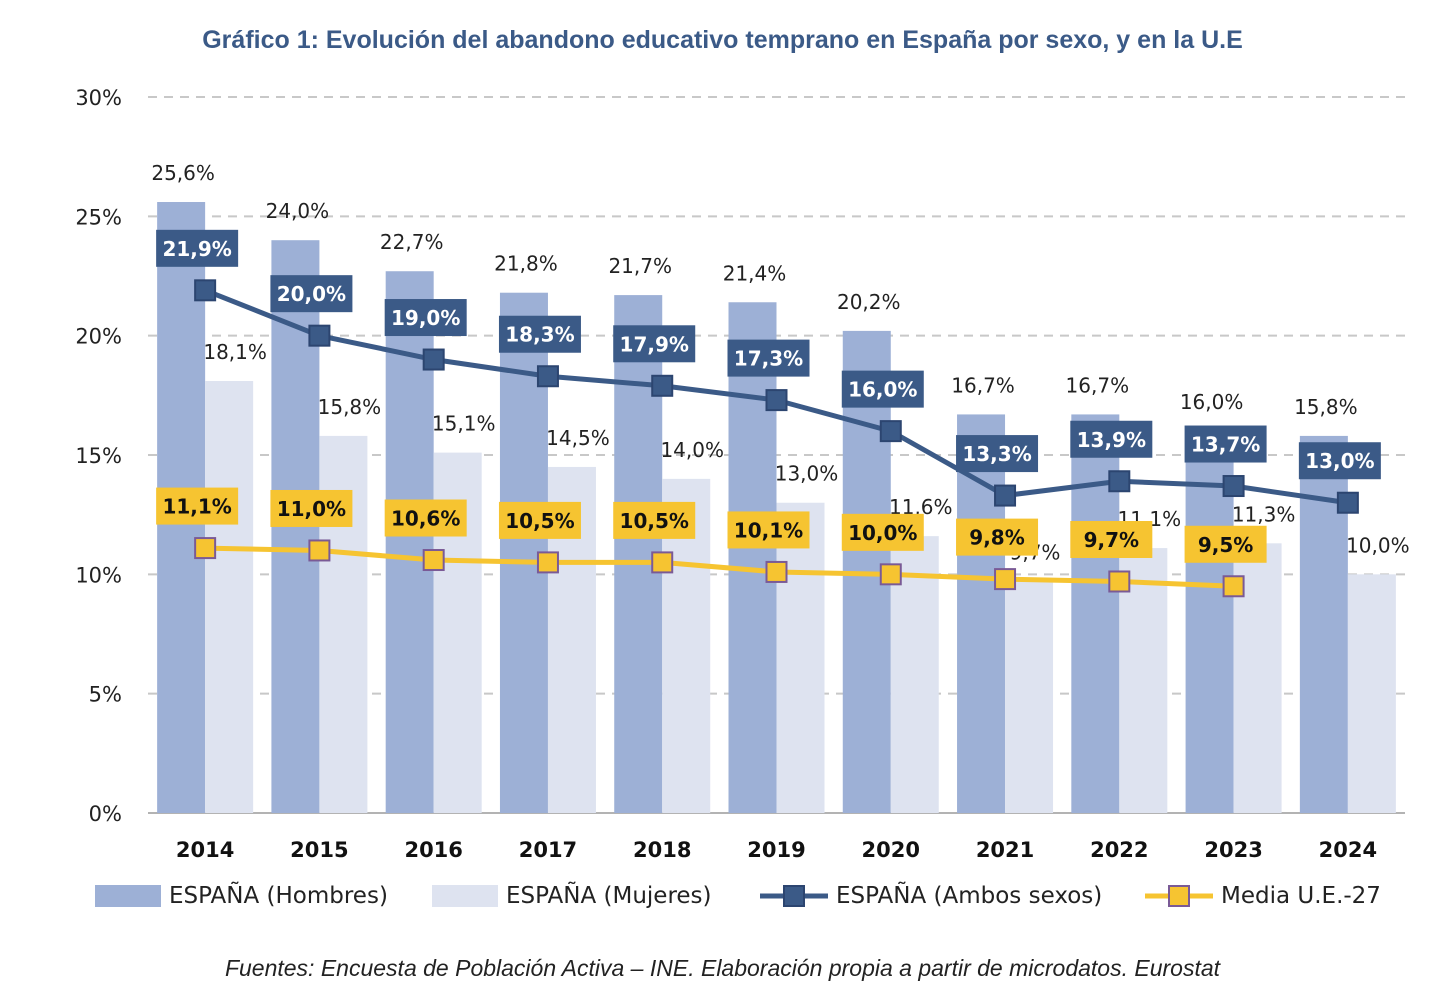 Image resolution: width=1445 pixels, height=999 pixels. Describe the element at coordinates (794, 896) in the screenshot. I see `legend-swatch-ambos` at that location.